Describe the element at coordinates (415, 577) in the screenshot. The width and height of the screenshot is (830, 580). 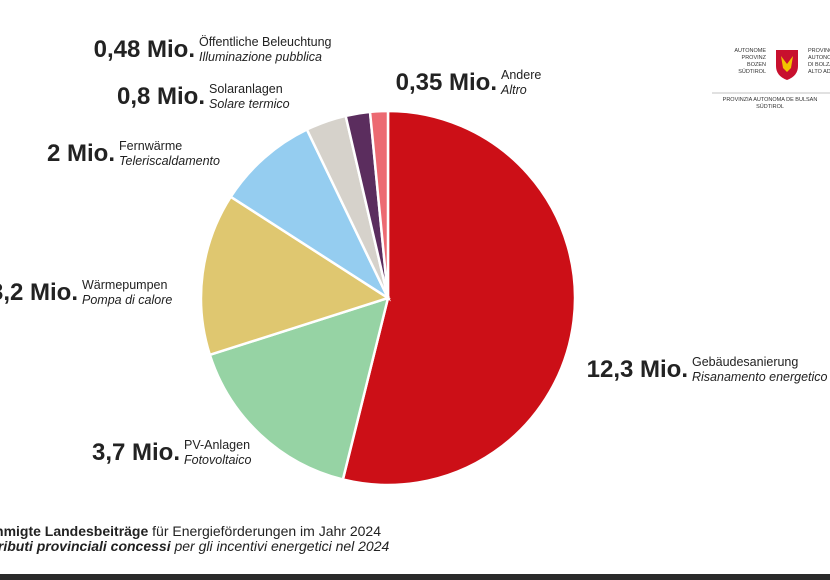
I see `bottom-strip` at that location.